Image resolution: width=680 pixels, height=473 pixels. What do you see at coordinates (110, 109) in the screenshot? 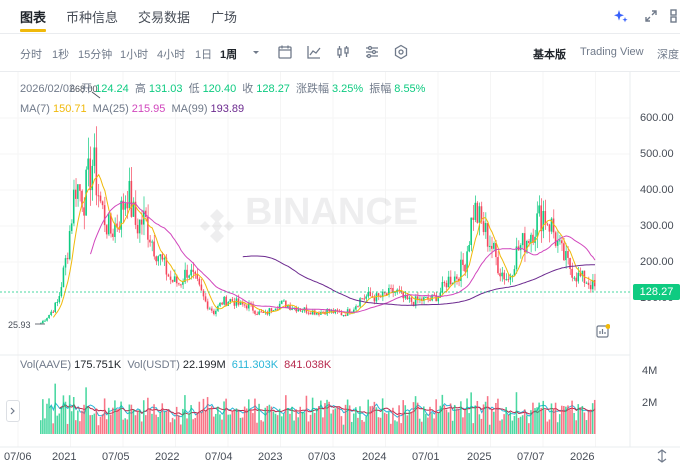
I see `ma25-label: MA(25)` at bounding box center [110, 109].